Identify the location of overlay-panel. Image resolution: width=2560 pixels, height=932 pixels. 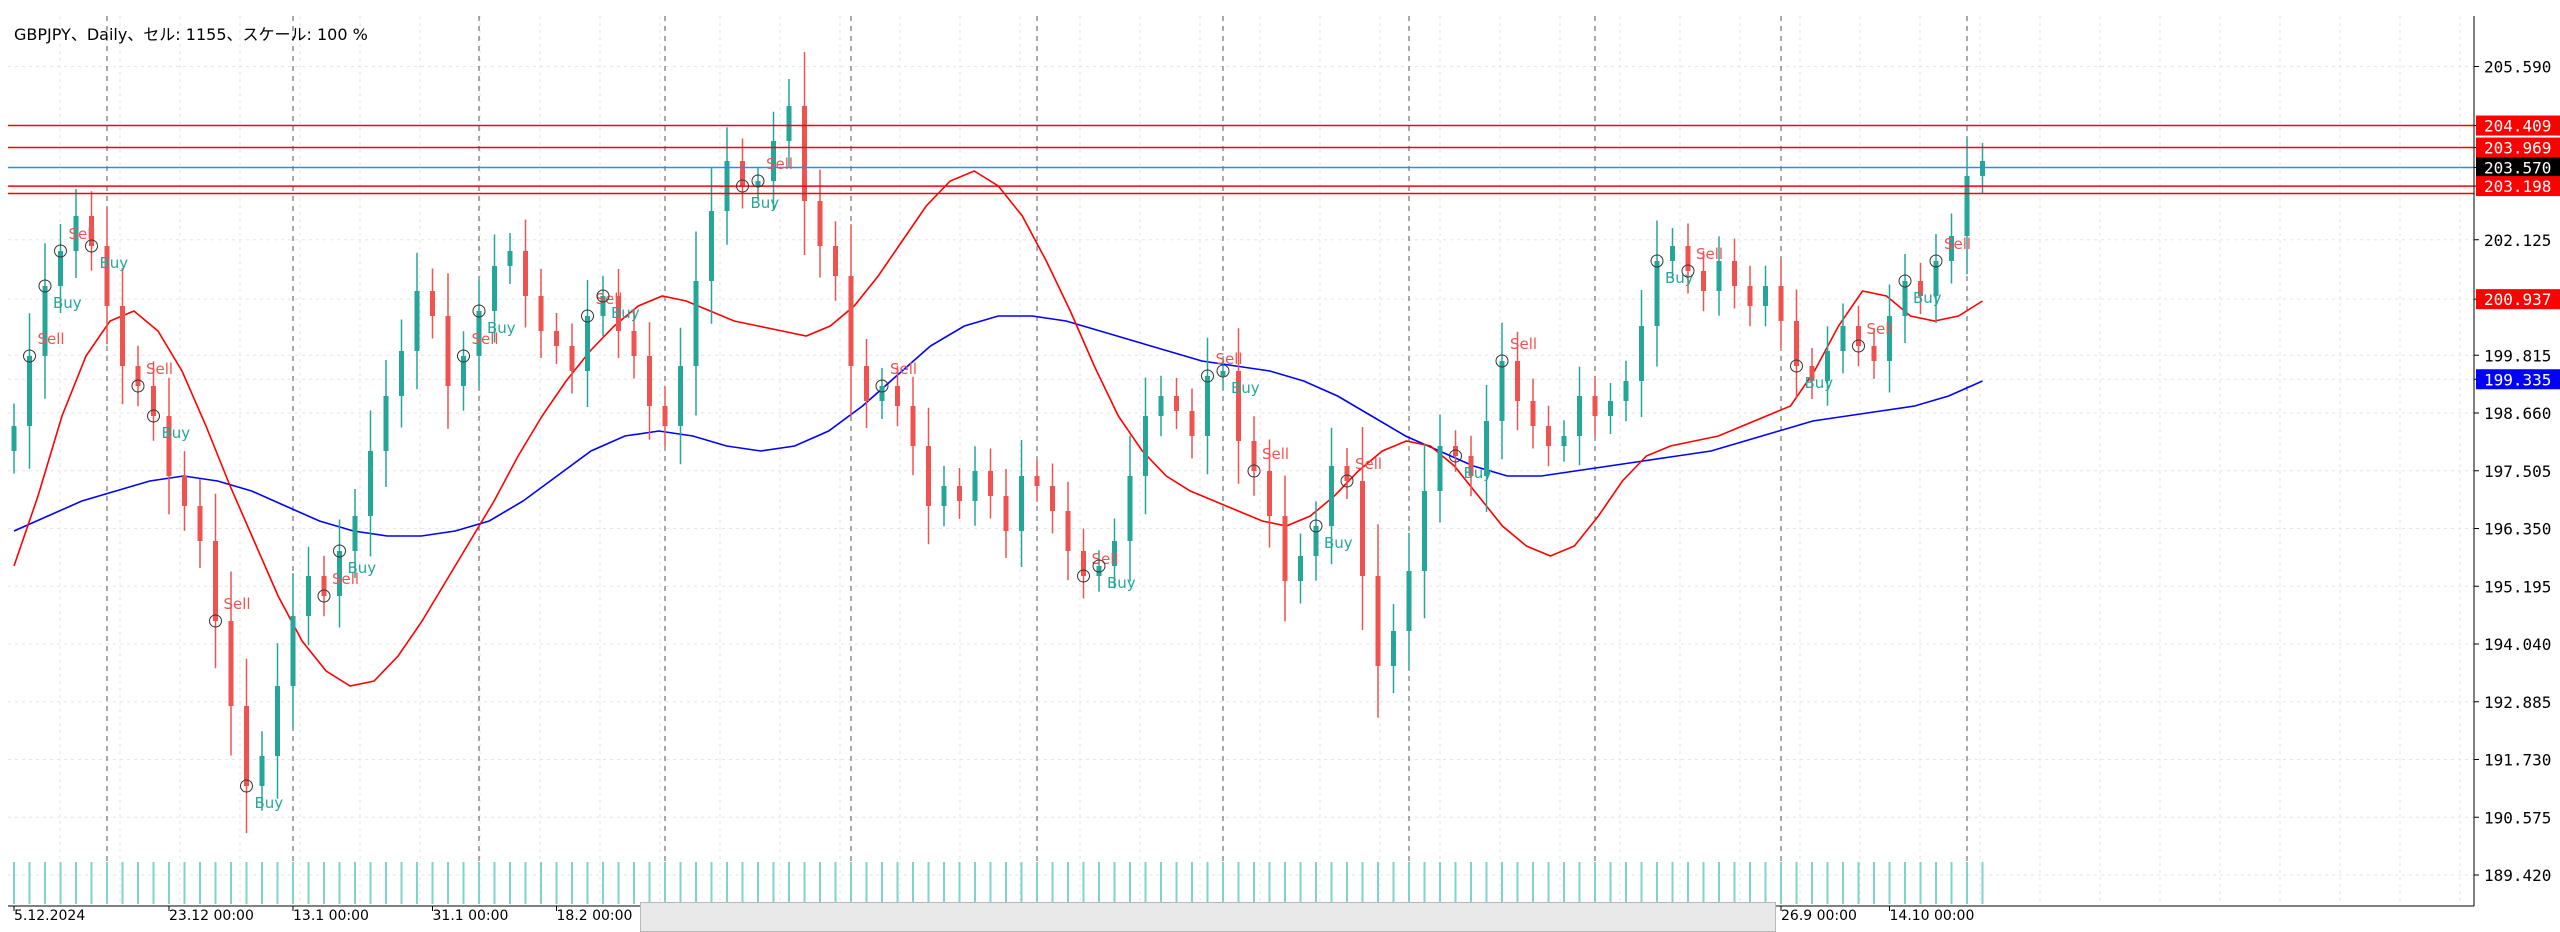
(1208, 917).